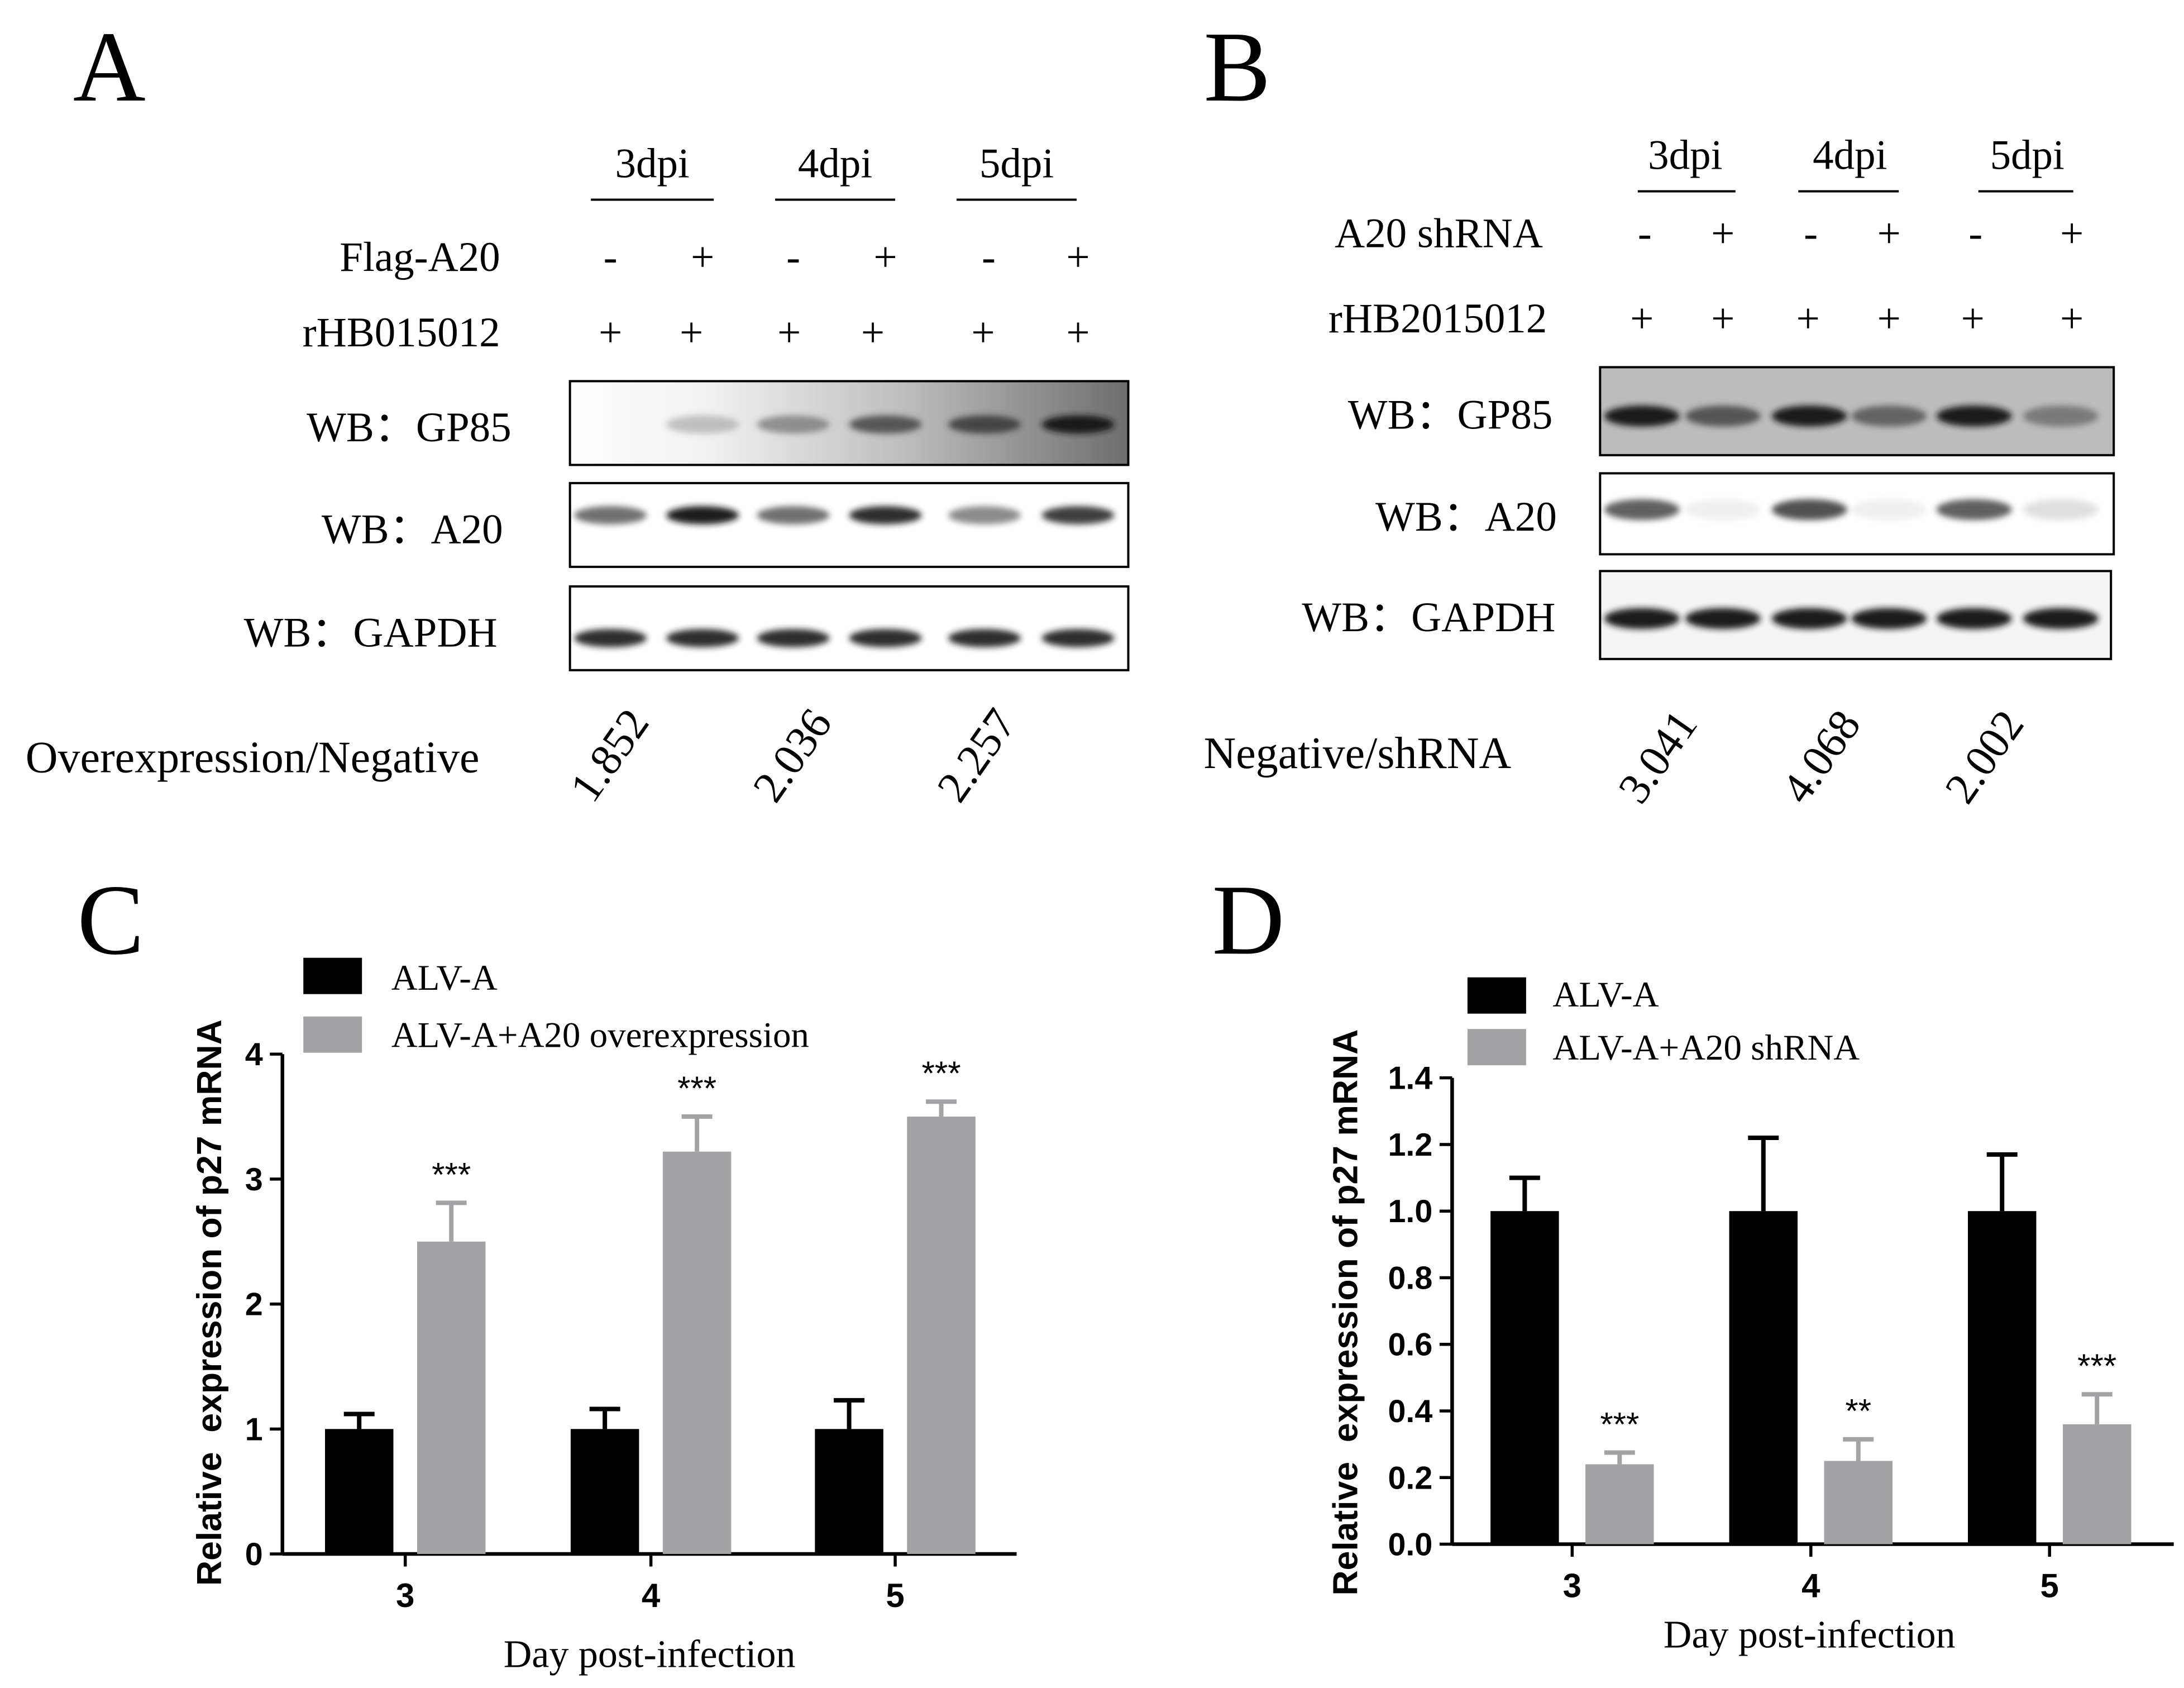 The width and height of the screenshot is (2184, 1688). I want to click on panel-a-ratio-value: 2.257, so click(977, 755).